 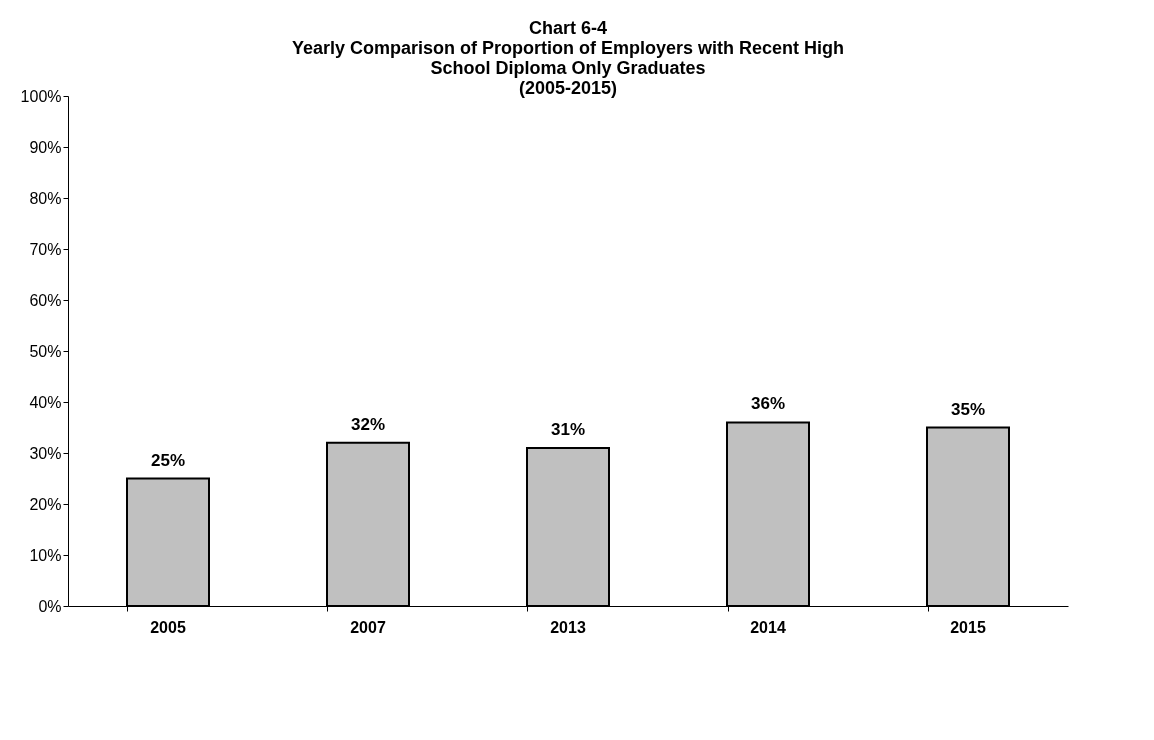 What do you see at coordinates (45, 402) in the screenshot?
I see `y-tick-label: 40%` at bounding box center [45, 402].